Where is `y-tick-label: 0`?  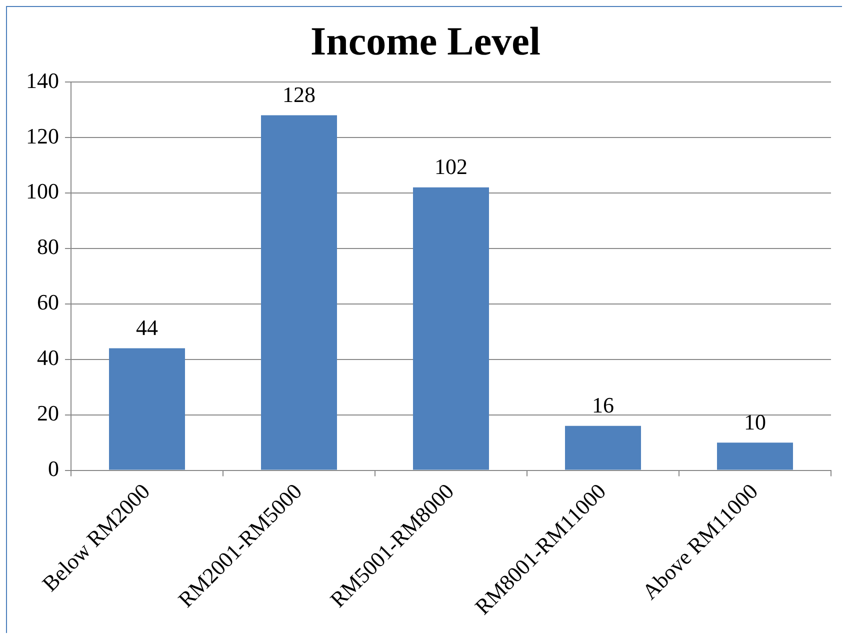 y-tick-label: 0 is located at coordinates (53, 469).